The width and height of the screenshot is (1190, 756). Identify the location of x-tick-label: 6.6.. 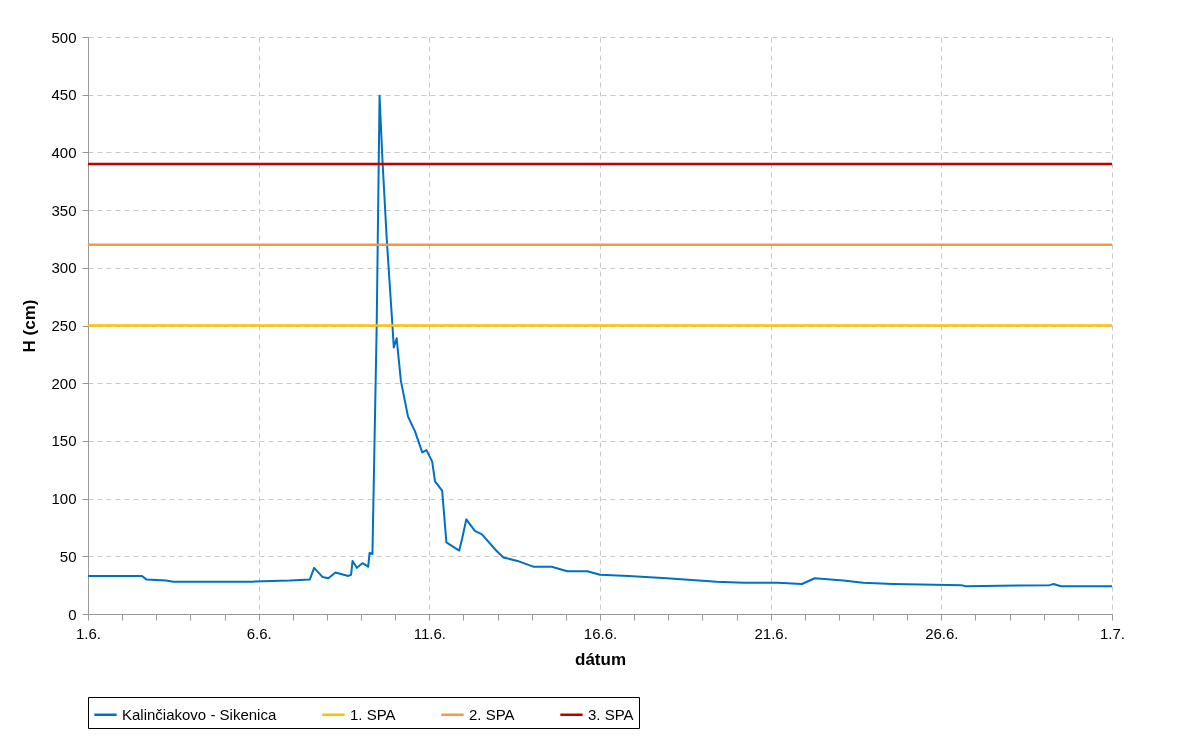
(259, 633).